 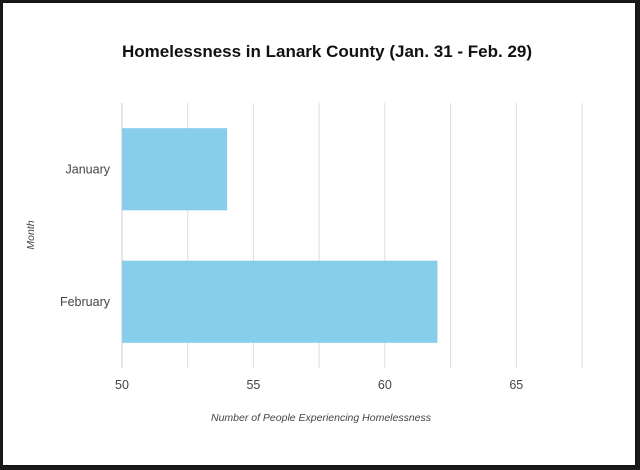 I want to click on x-tick-label: 65, so click(x=516, y=385).